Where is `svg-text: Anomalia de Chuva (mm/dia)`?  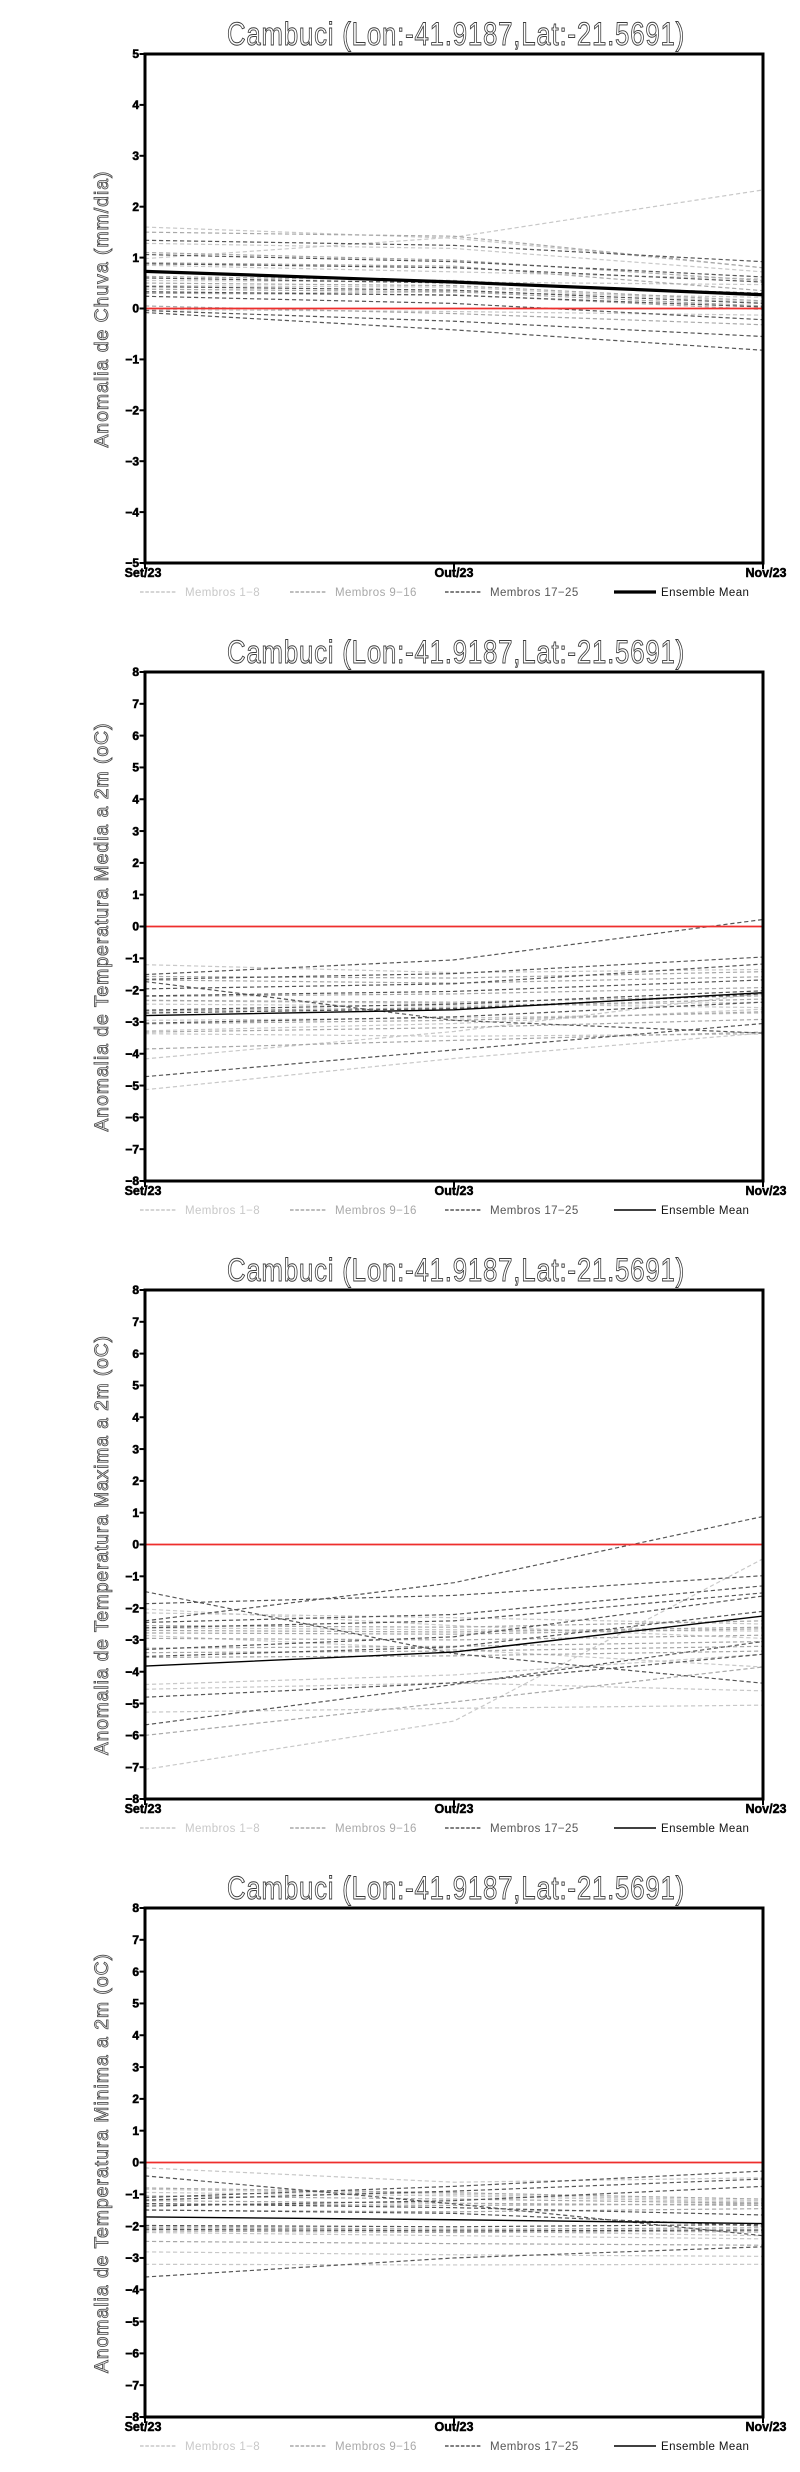 svg-text: Anomalia de Chuva (mm/dia) is located at coordinates (102, 309).